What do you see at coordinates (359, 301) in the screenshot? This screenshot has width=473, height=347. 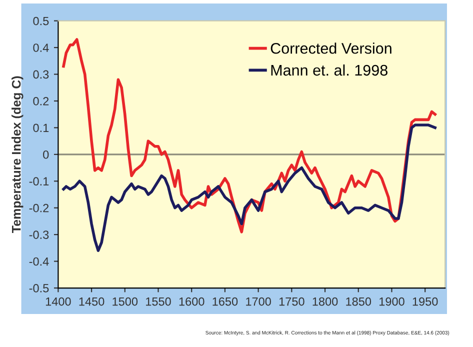 I see `x-tick-label: 1850` at bounding box center [359, 301].